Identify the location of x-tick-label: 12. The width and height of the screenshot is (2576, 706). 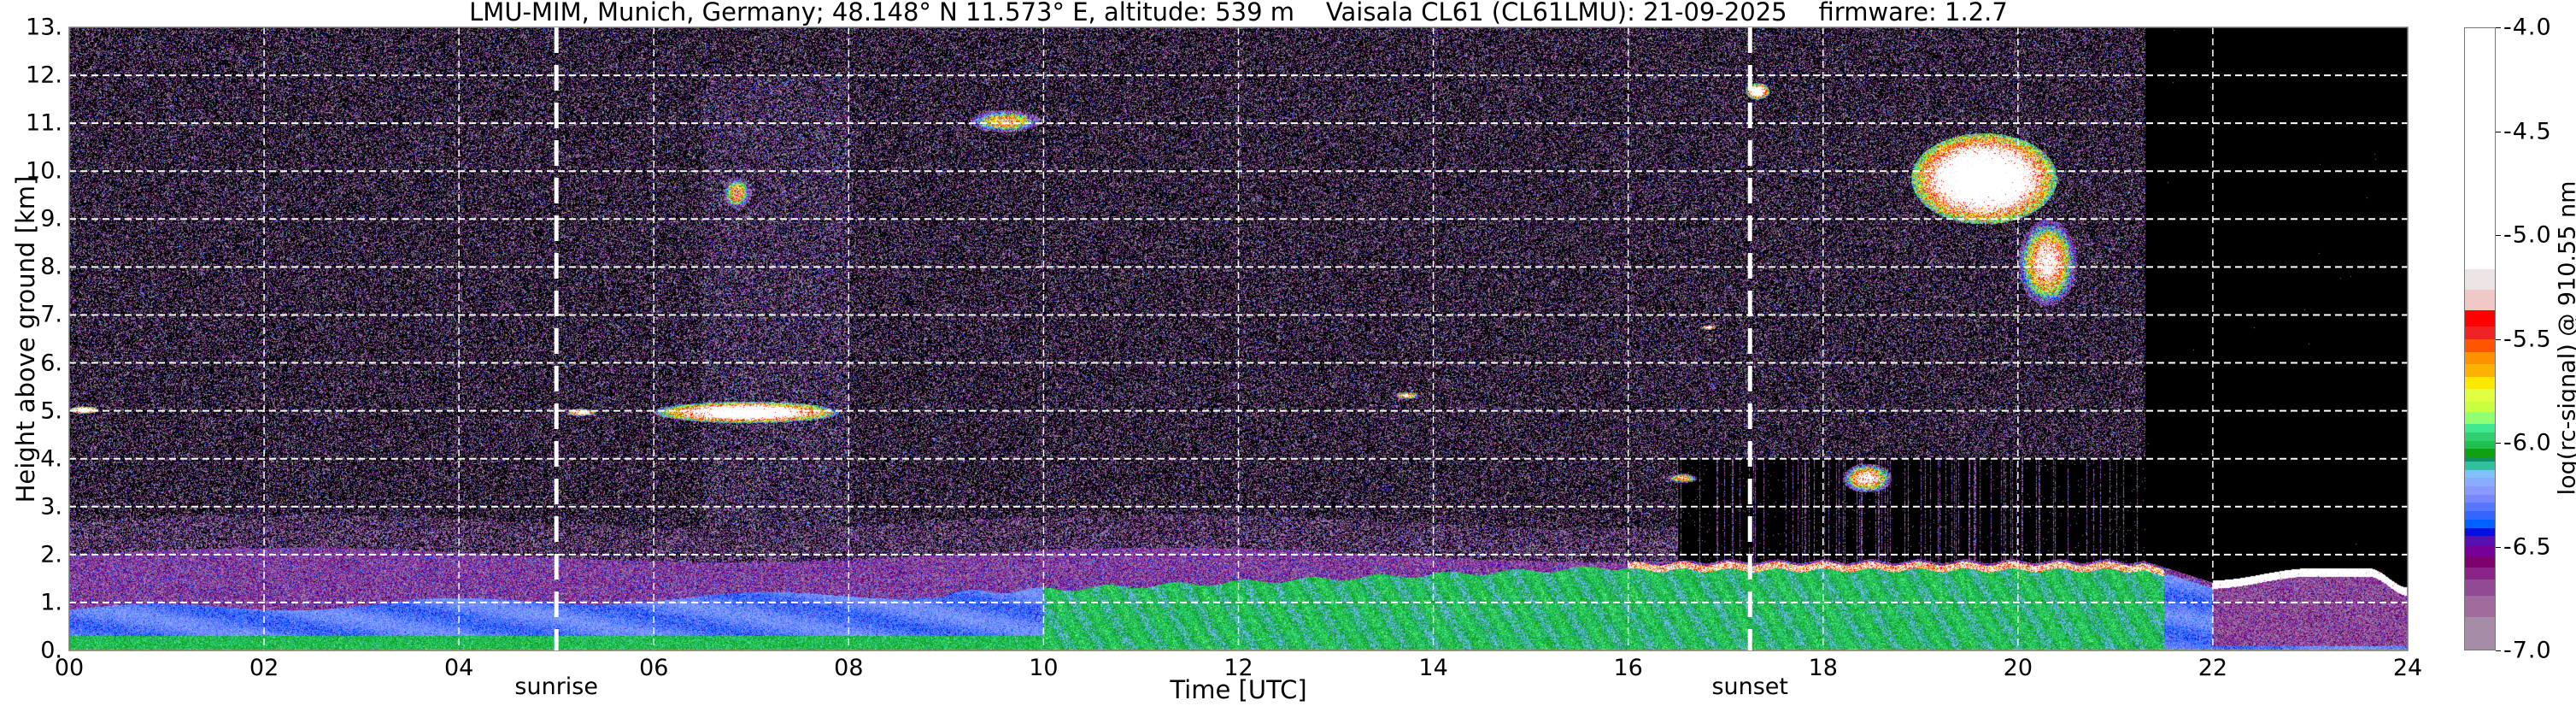
(1238, 668).